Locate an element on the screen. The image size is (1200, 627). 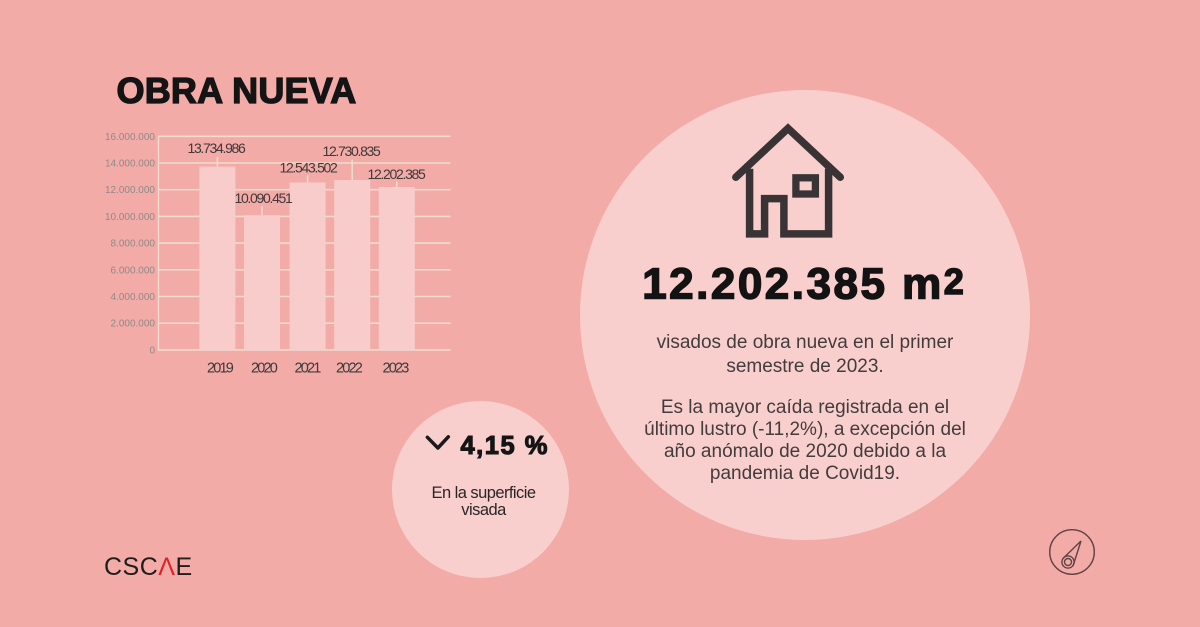
svg-text: 2.000.000 is located at coordinates (133, 324).